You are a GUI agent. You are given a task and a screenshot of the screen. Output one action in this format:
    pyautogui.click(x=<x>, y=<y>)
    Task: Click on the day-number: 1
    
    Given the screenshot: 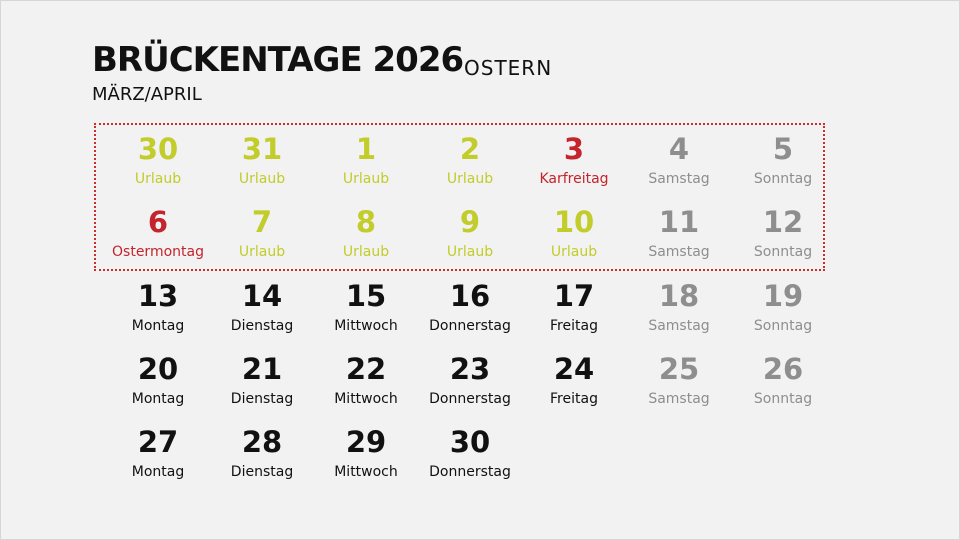 What is the action you would take?
    pyautogui.click(x=366, y=149)
    